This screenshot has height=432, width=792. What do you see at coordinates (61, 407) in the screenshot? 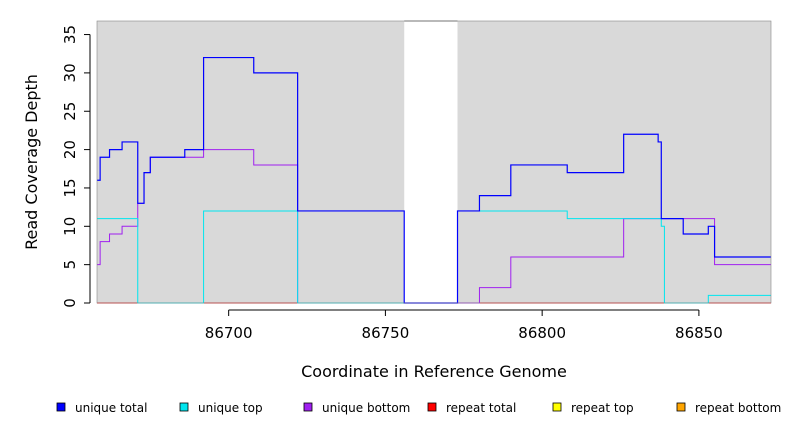
I see `legend-swatch-unique-total` at bounding box center [61, 407].